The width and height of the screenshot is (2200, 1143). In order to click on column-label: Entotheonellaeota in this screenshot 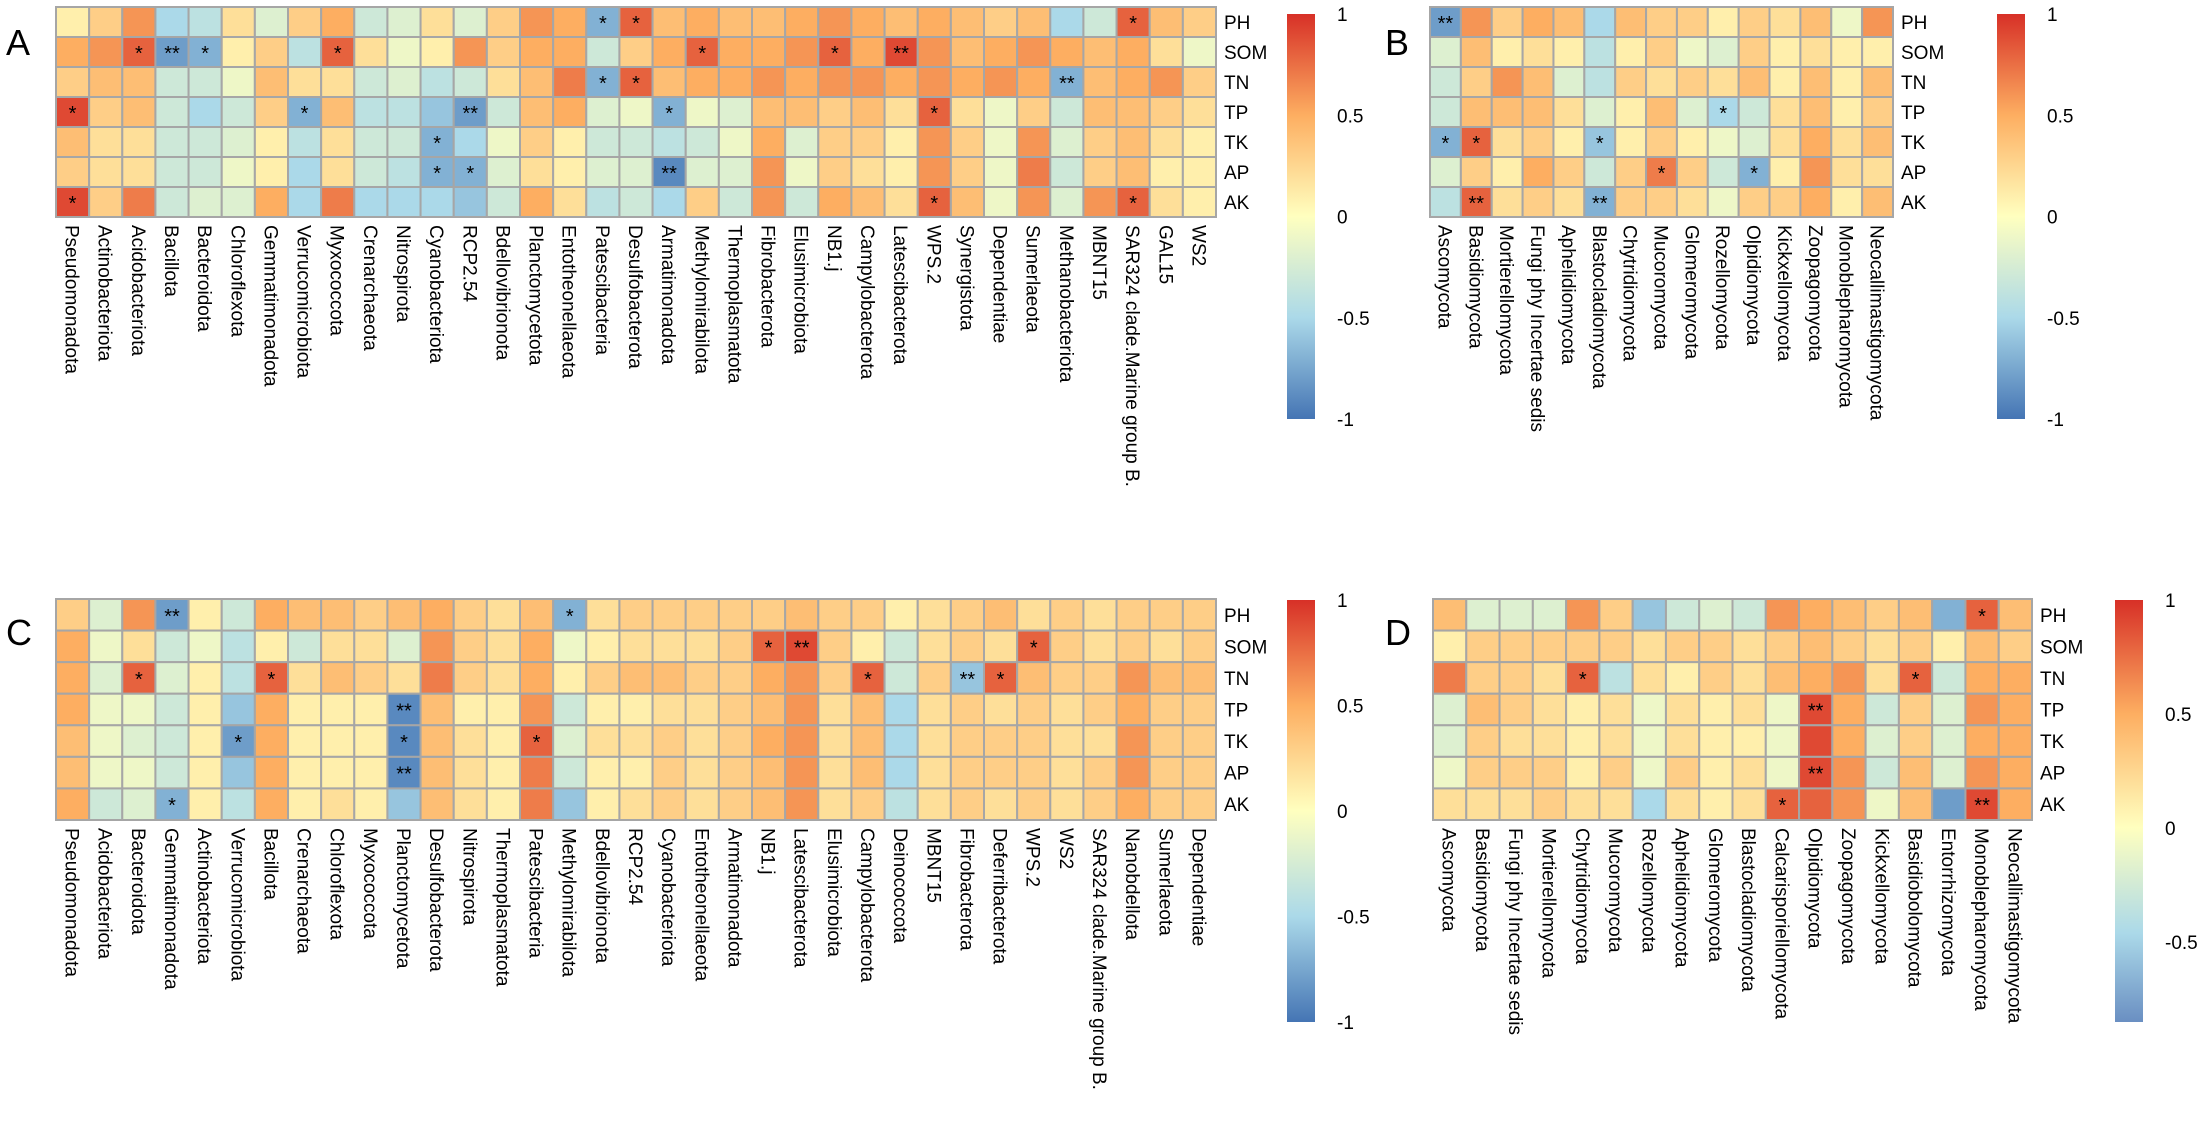, I will do `click(700, 905)`.